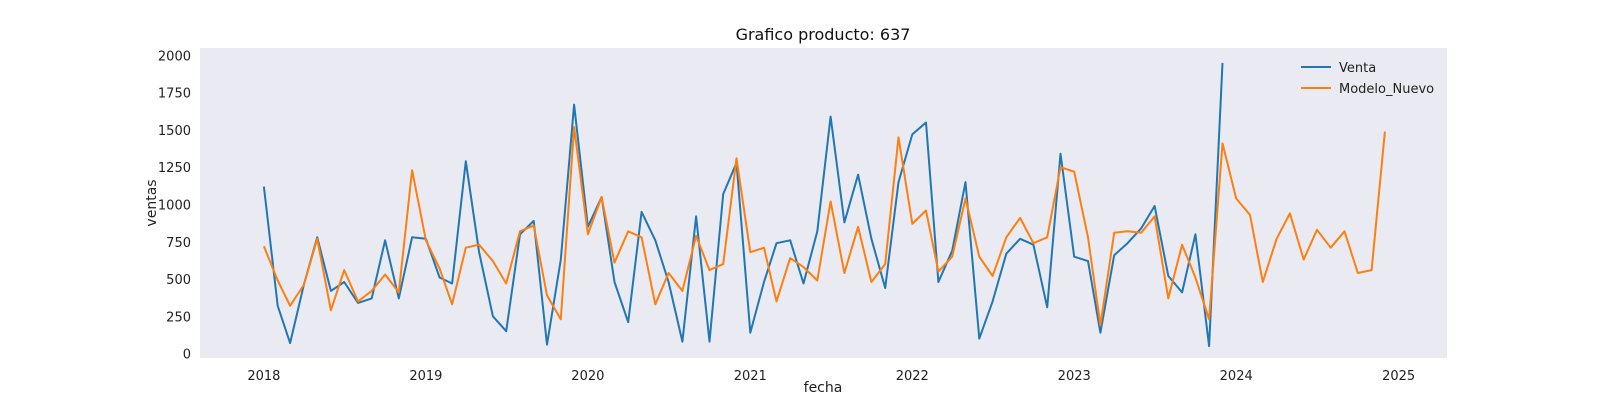  Describe the element at coordinates (1236, 376) in the screenshot. I see `x-tick-label: 2024` at that location.